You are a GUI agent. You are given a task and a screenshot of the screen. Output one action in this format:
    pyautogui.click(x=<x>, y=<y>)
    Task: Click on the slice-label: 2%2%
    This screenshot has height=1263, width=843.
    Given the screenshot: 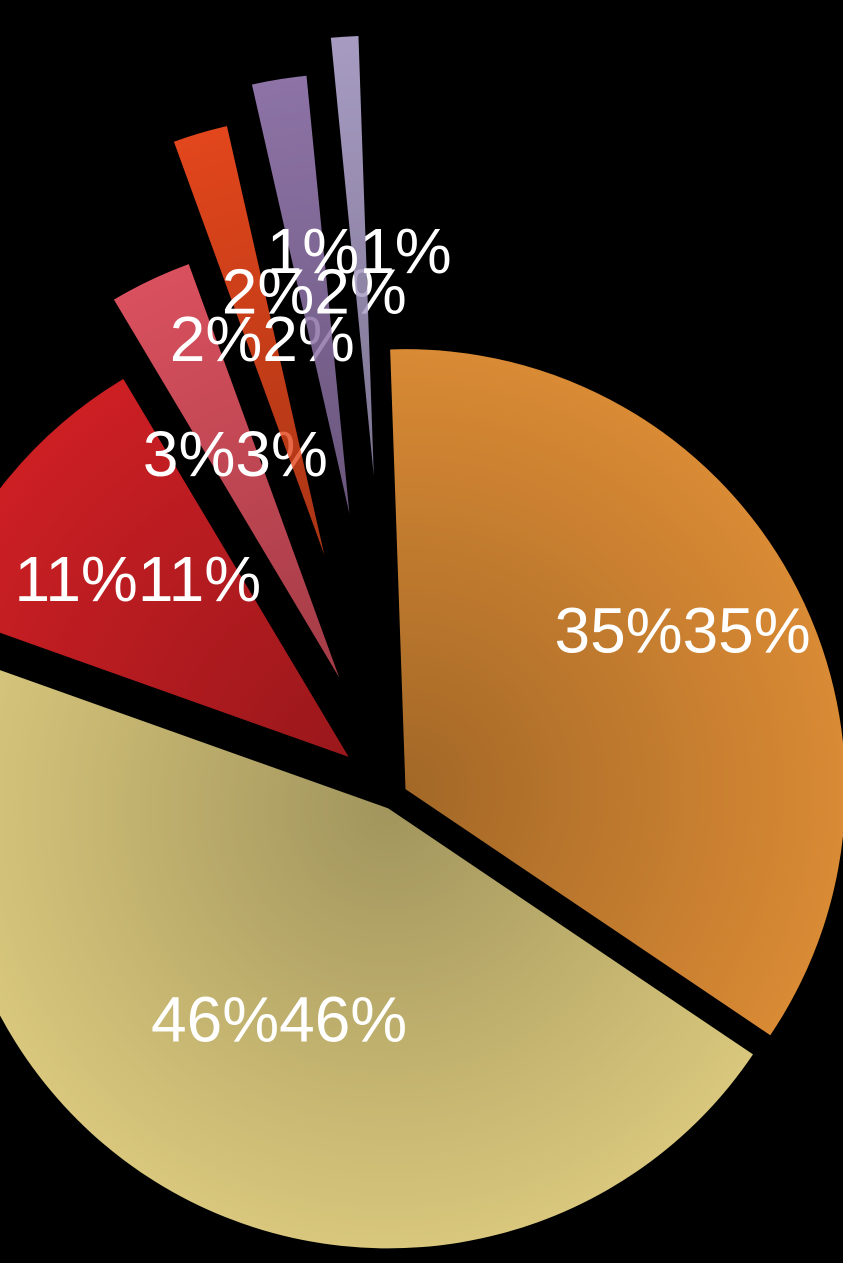 What is the action you would take?
    pyautogui.click(x=262, y=339)
    